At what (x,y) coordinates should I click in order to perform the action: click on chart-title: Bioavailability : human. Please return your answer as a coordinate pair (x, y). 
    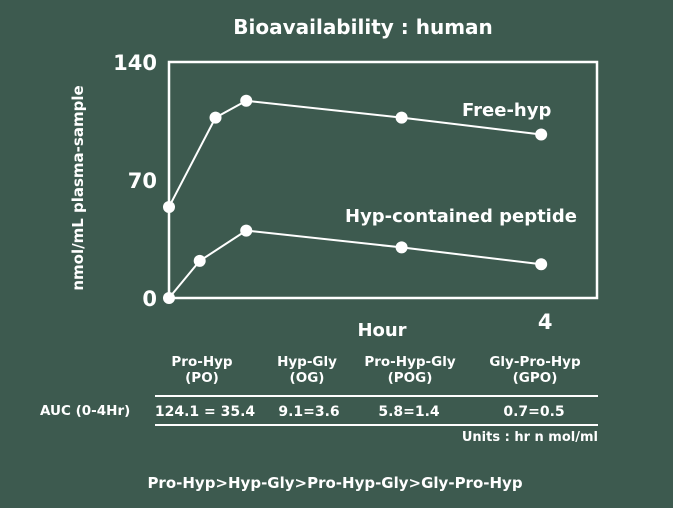
    Looking at the image, I should click on (363, 27).